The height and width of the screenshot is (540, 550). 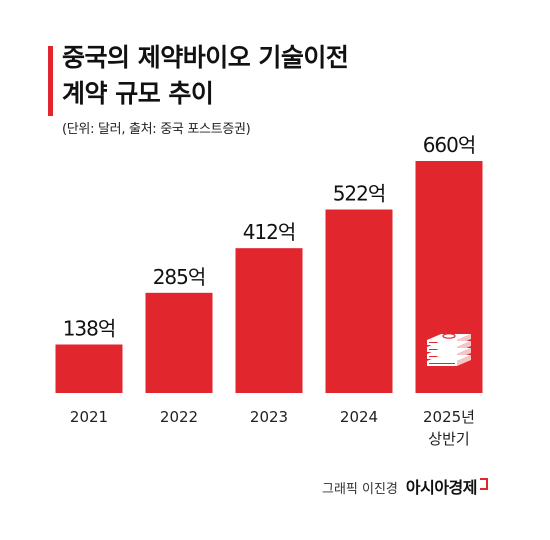 What do you see at coordinates (205, 57) in the screenshot?
I see `title-line-1: 중국의 제약바이오 기술이전` at bounding box center [205, 57].